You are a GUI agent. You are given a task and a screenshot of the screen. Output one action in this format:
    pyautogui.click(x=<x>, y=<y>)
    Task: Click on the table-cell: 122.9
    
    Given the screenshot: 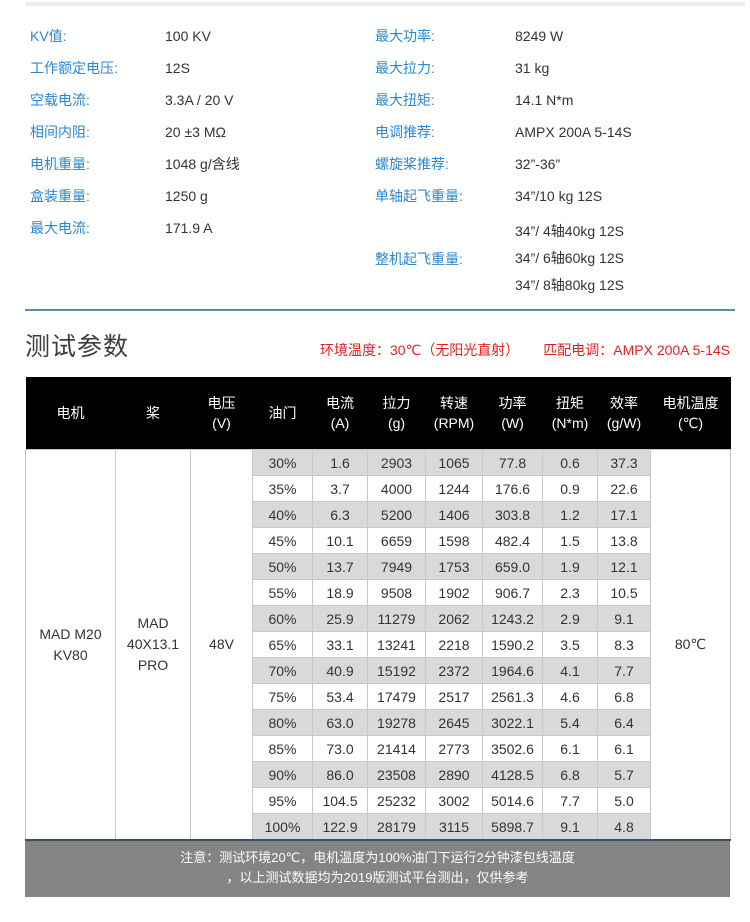 What is the action you would take?
    pyautogui.click(x=340, y=827)
    